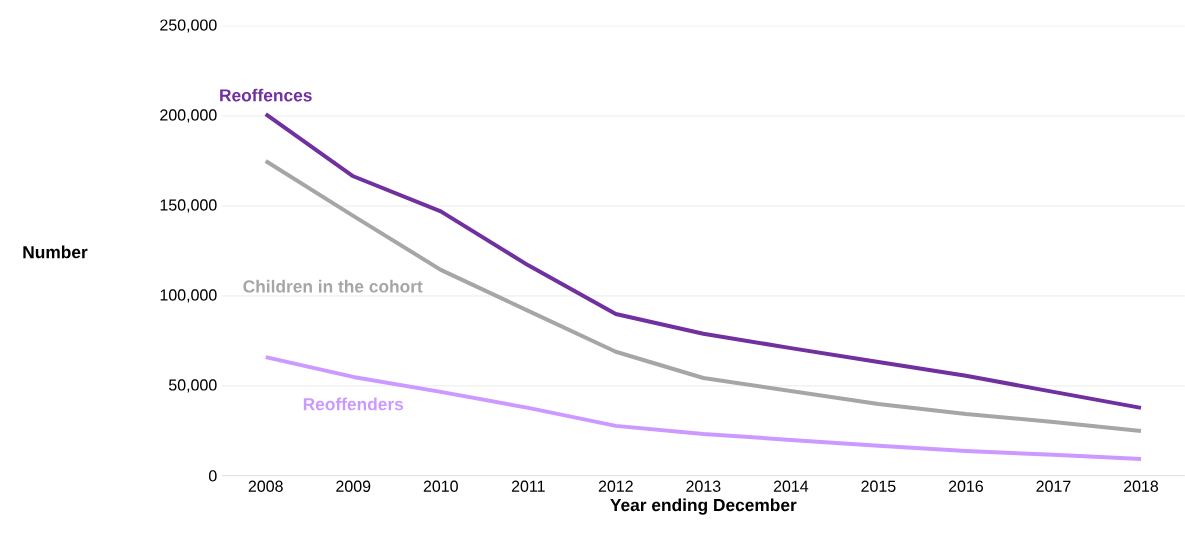 This screenshot has width=1185, height=558. I want to click on series-label: Children in the cohort, so click(333, 286).